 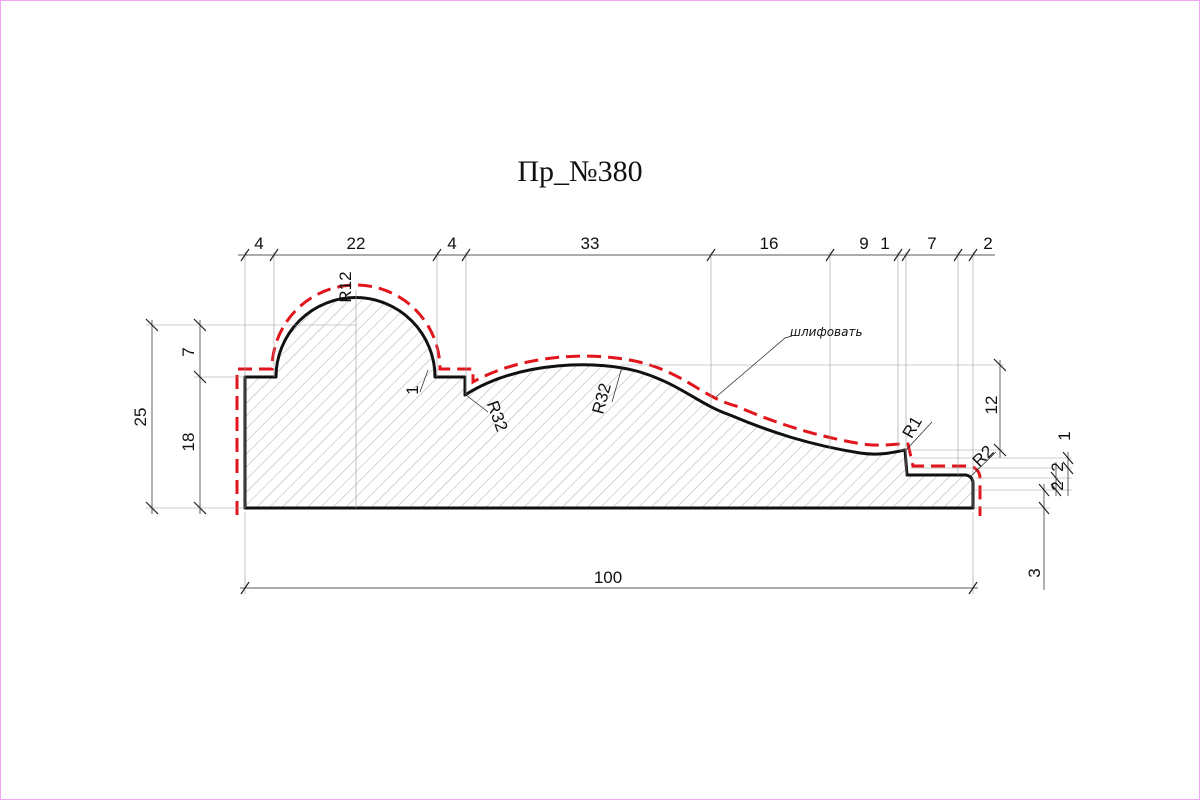 What do you see at coordinates (987, 243) in the screenshot?
I see `dim-top-2: 2` at bounding box center [987, 243].